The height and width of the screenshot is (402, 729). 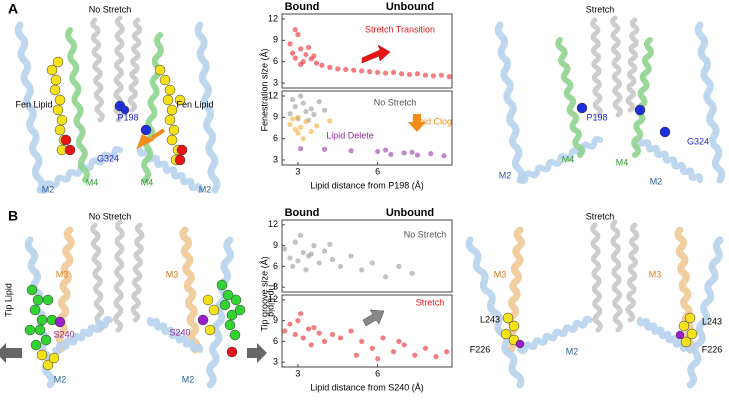 What do you see at coordinates (367, 387) in the screenshot?
I see `x-axis-label: Lipid distance from S240 (Å)` at bounding box center [367, 387].